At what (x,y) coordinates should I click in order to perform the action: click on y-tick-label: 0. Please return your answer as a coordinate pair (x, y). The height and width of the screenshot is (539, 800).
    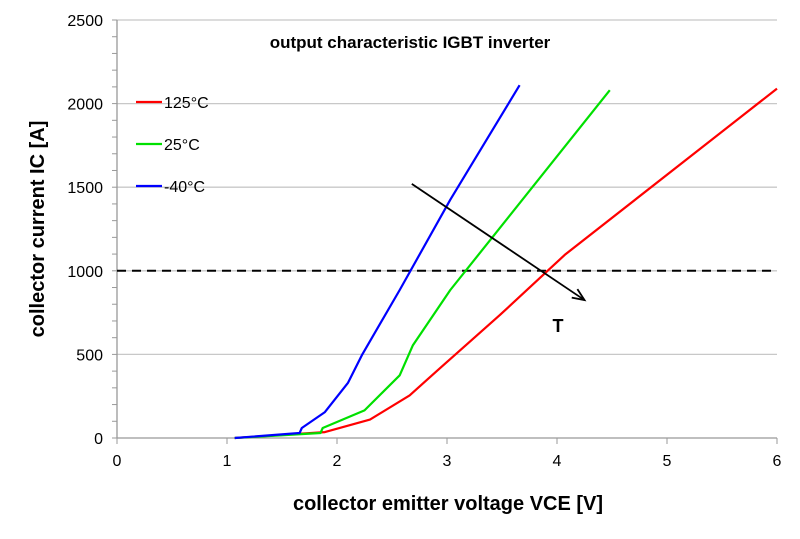
    Looking at the image, I should click on (98, 439).